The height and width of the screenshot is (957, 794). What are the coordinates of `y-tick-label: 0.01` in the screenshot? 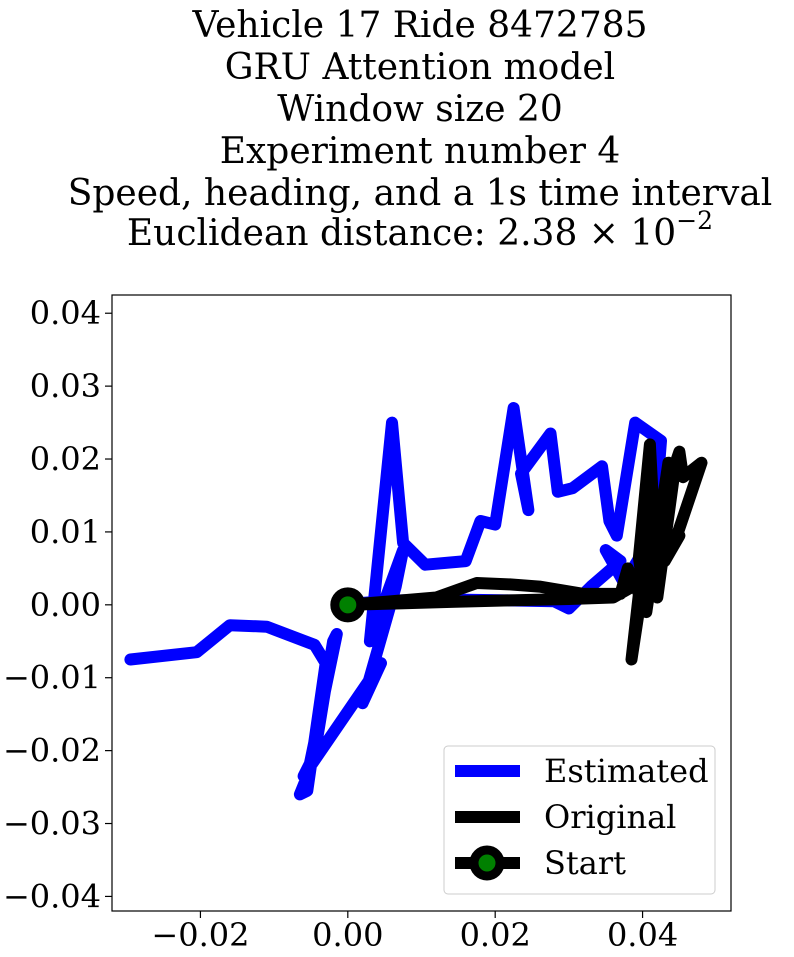 It's located at (65, 532).